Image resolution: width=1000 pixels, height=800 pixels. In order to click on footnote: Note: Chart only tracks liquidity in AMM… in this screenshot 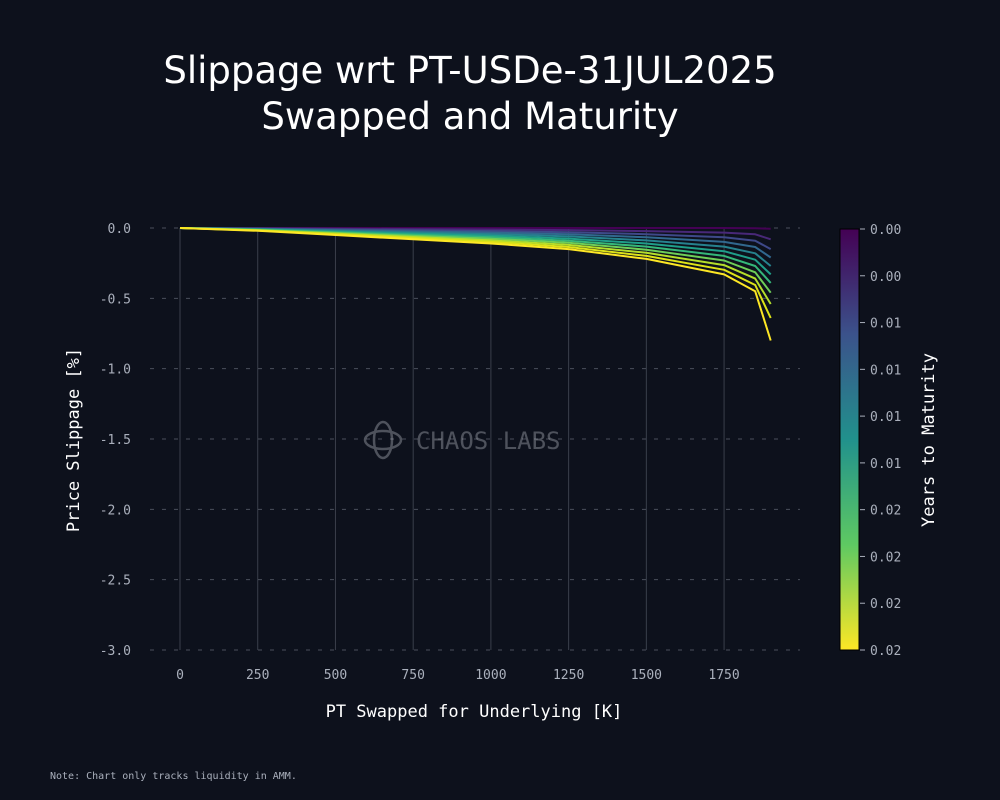, I will do `click(173, 776)`.